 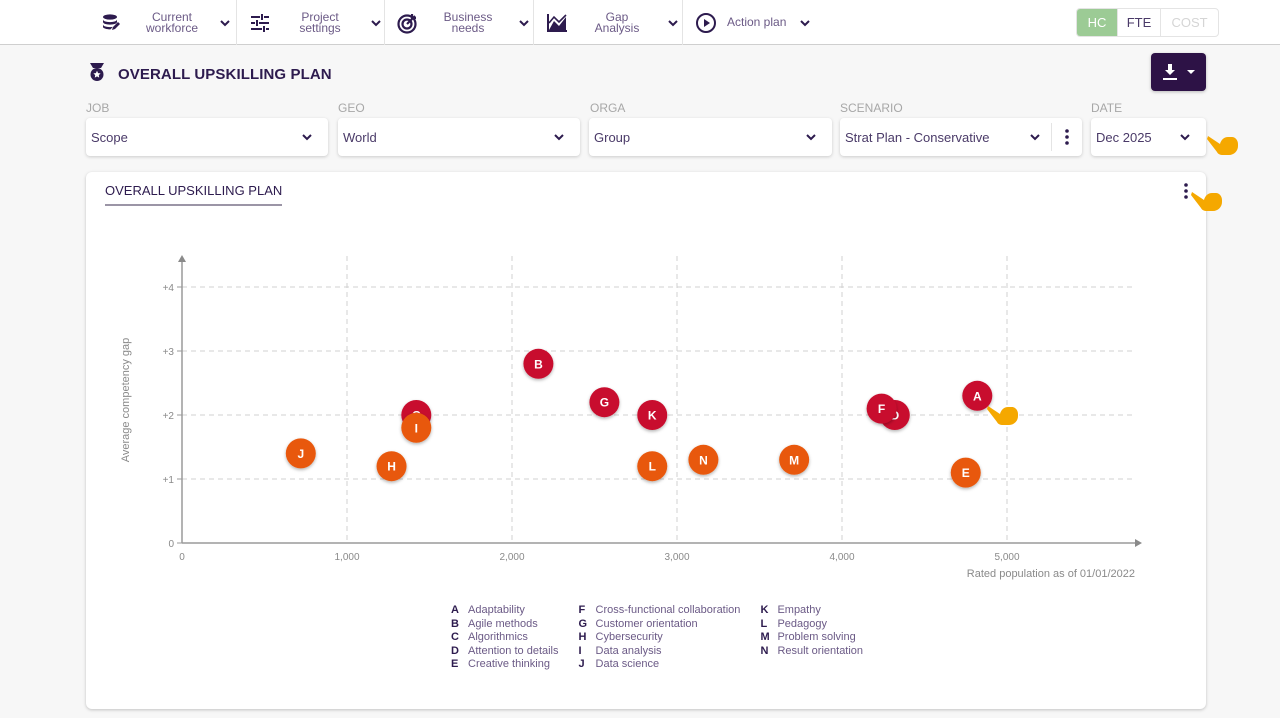 What do you see at coordinates (608, 108) in the screenshot?
I see `filter-label-orga: ORGA` at bounding box center [608, 108].